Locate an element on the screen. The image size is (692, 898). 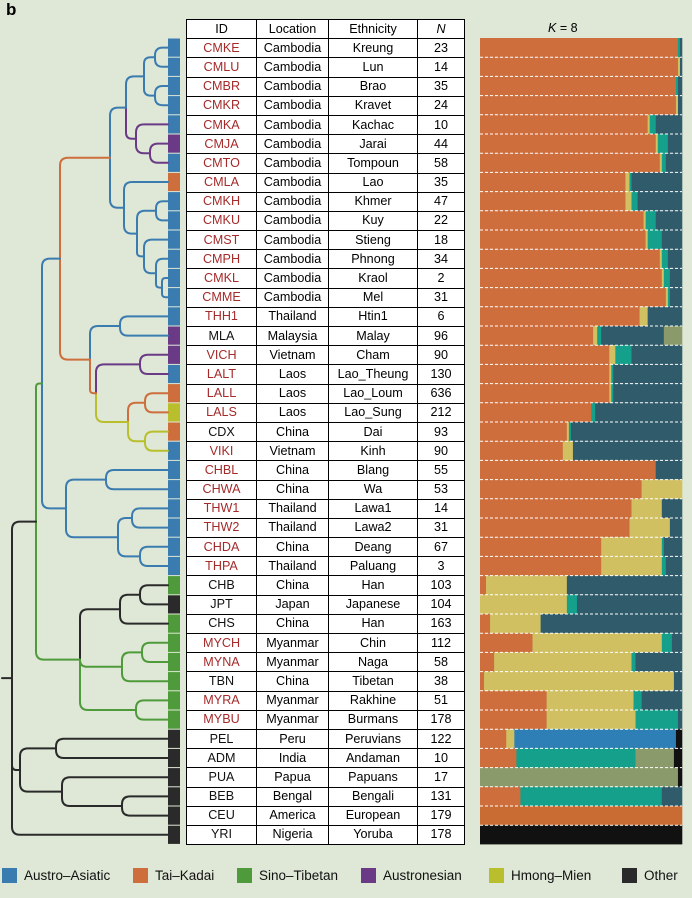
table-row: VICH Vietnam Cham 90 is located at coordinates (325, 355).